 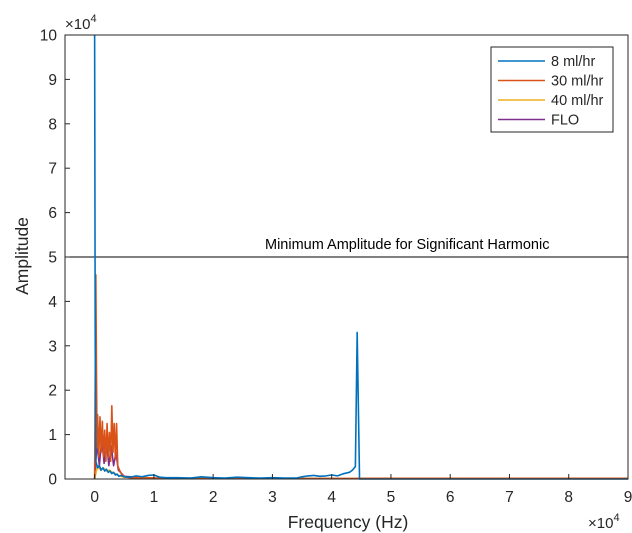 What do you see at coordinates (52, 213) in the screenshot?
I see `y-tick-label: 6` at bounding box center [52, 213].